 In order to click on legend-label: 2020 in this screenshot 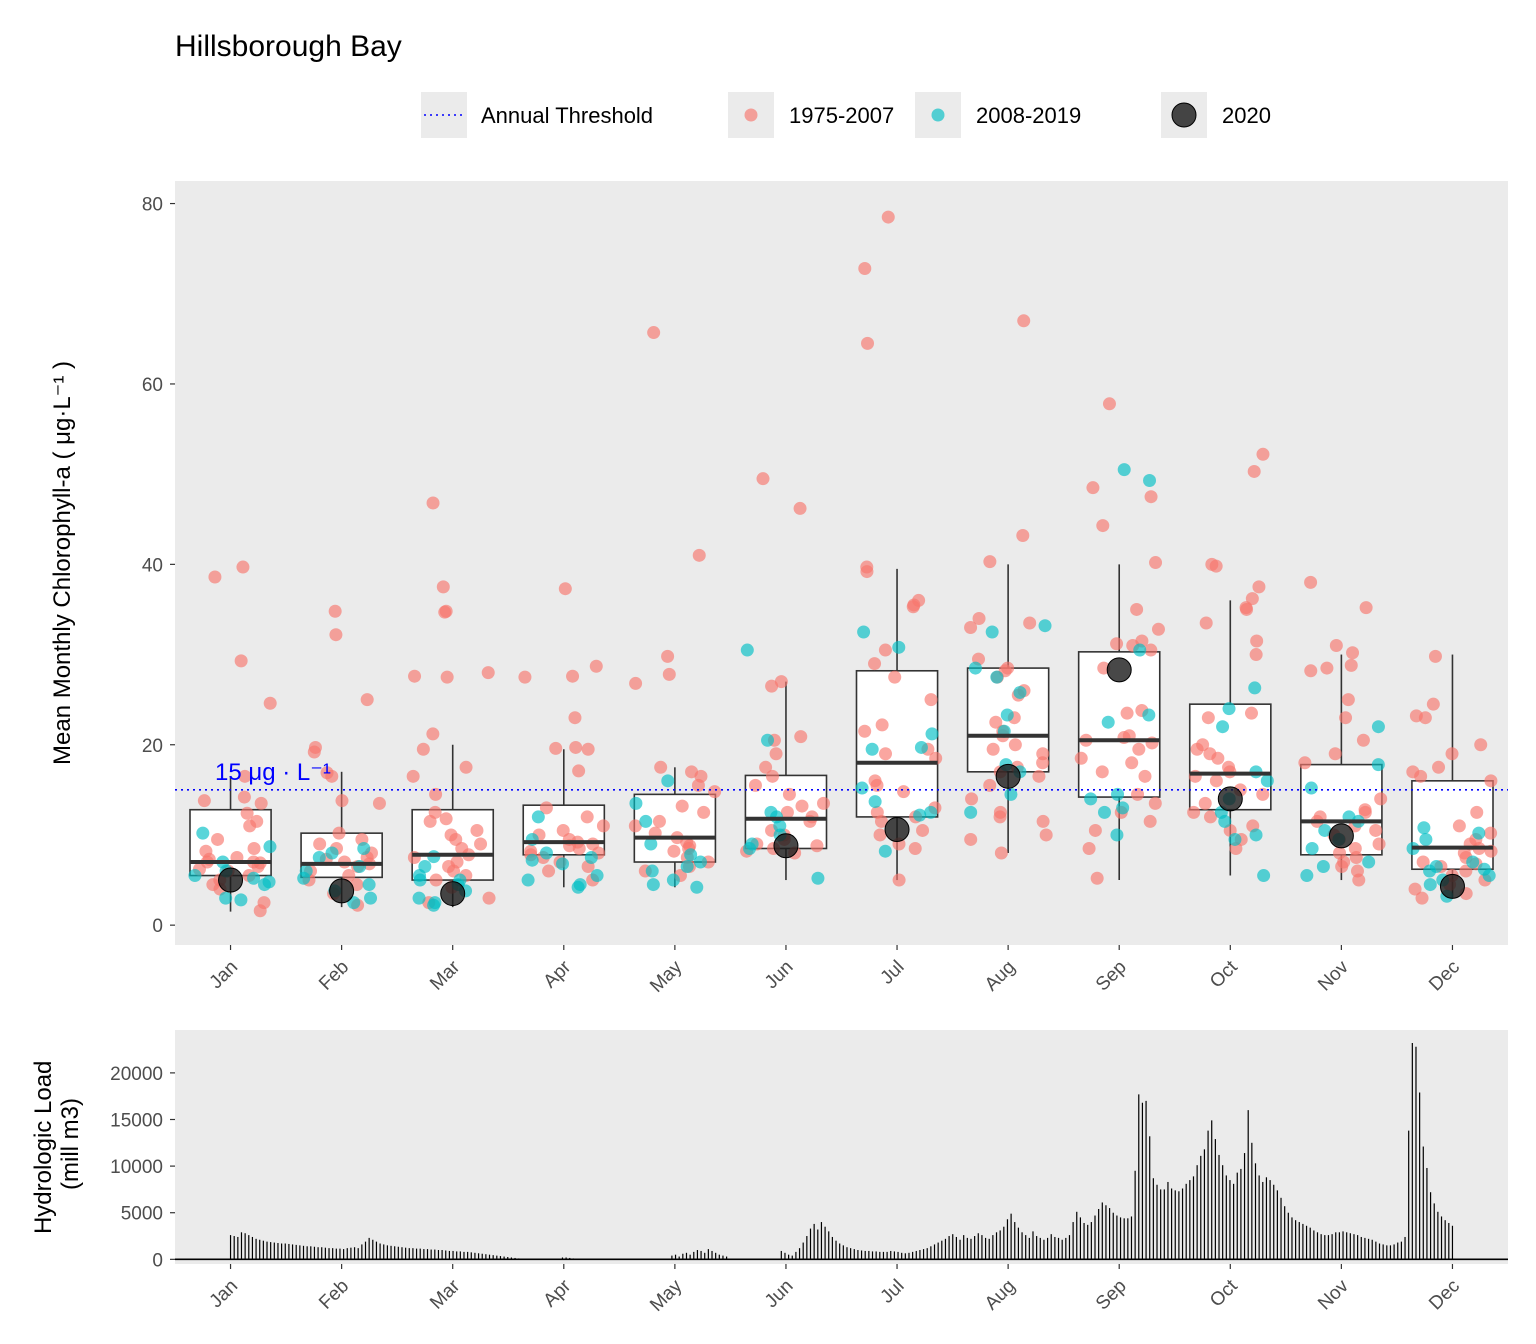, I will do `click(1246, 115)`.